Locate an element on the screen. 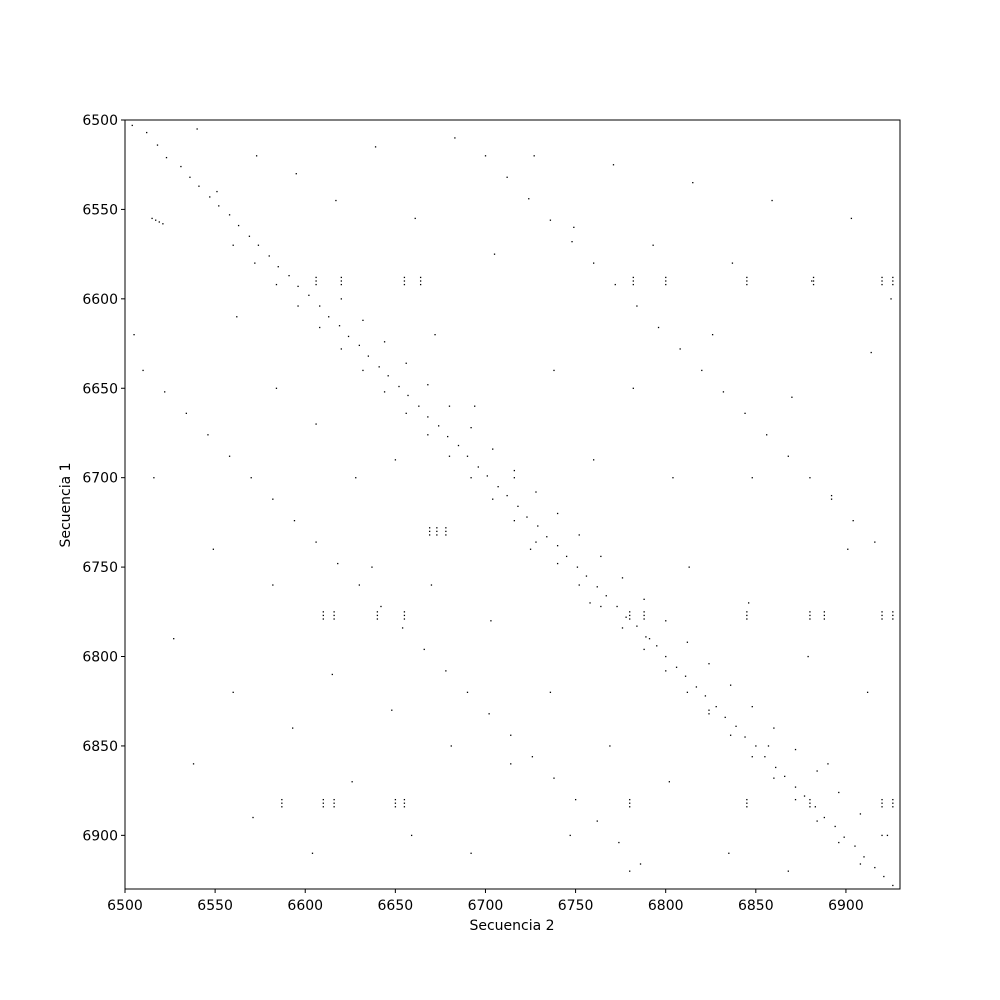 The width and height of the screenshot is (1000, 1000). y-tick-label: 6650 is located at coordinates (100, 389).